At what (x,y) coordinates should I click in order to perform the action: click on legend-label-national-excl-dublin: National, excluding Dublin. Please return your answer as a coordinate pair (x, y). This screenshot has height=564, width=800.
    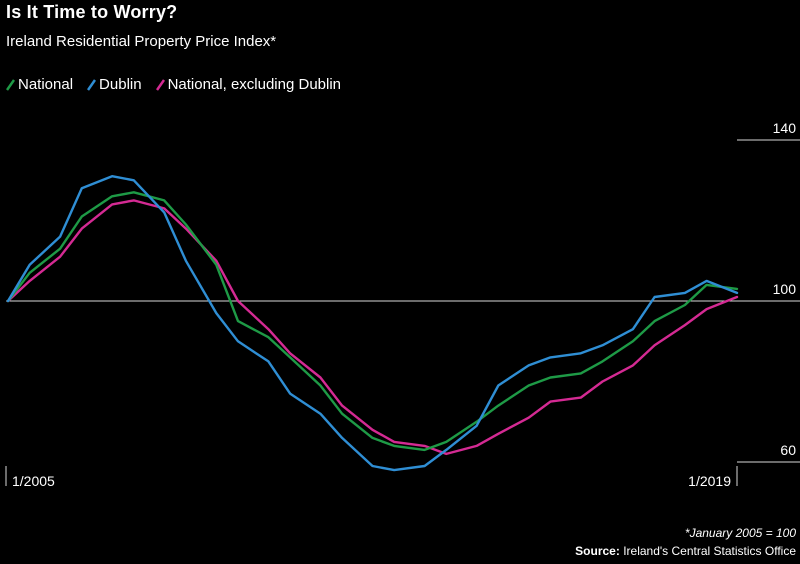
    Looking at the image, I should click on (254, 84).